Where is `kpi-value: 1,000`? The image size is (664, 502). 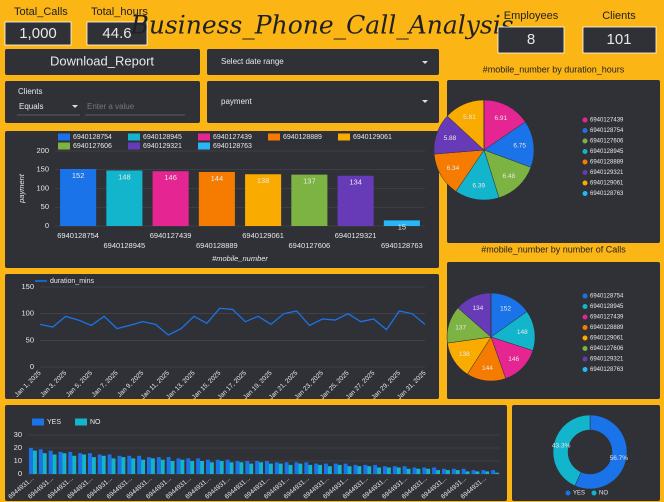
kpi-value: 1,000 is located at coordinates (38, 33).